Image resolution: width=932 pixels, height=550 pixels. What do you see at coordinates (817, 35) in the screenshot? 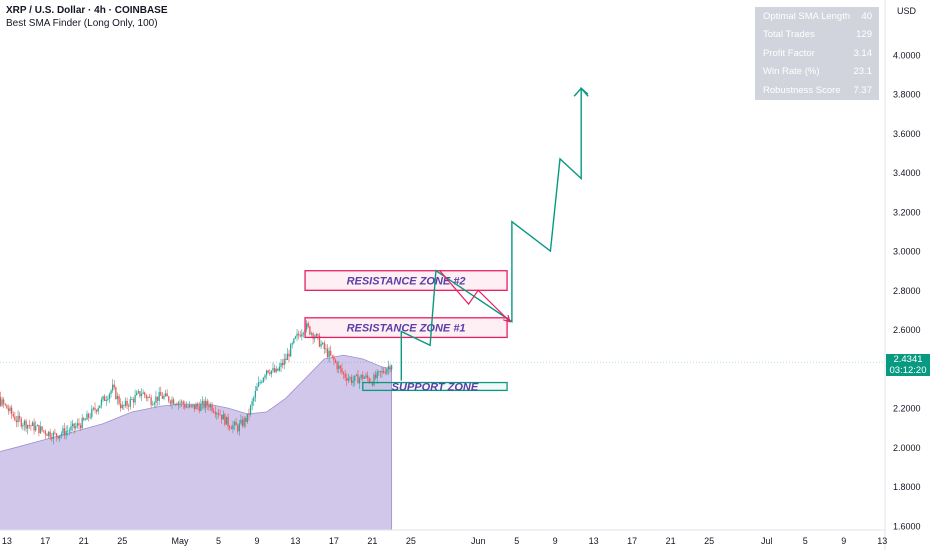
I see `stats-row: Total Trades 129` at bounding box center [817, 35].